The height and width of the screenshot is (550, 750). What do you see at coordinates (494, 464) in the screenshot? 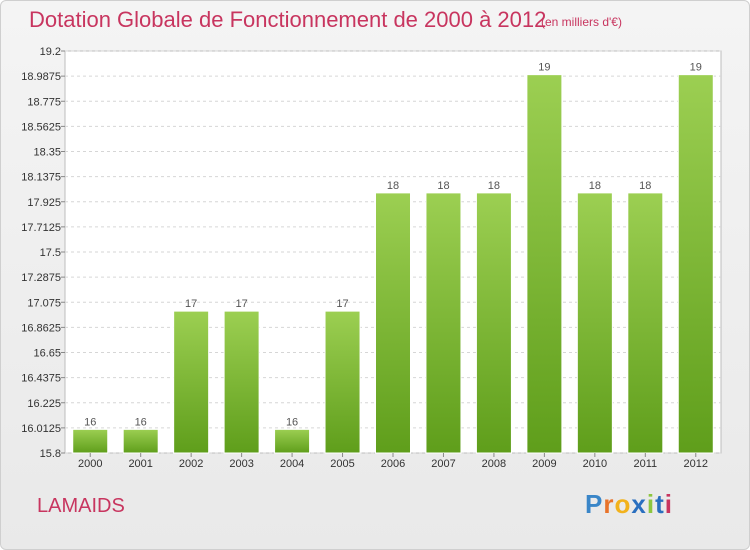
I see `x-tick-label-2008: 2008` at bounding box center [494, 464].